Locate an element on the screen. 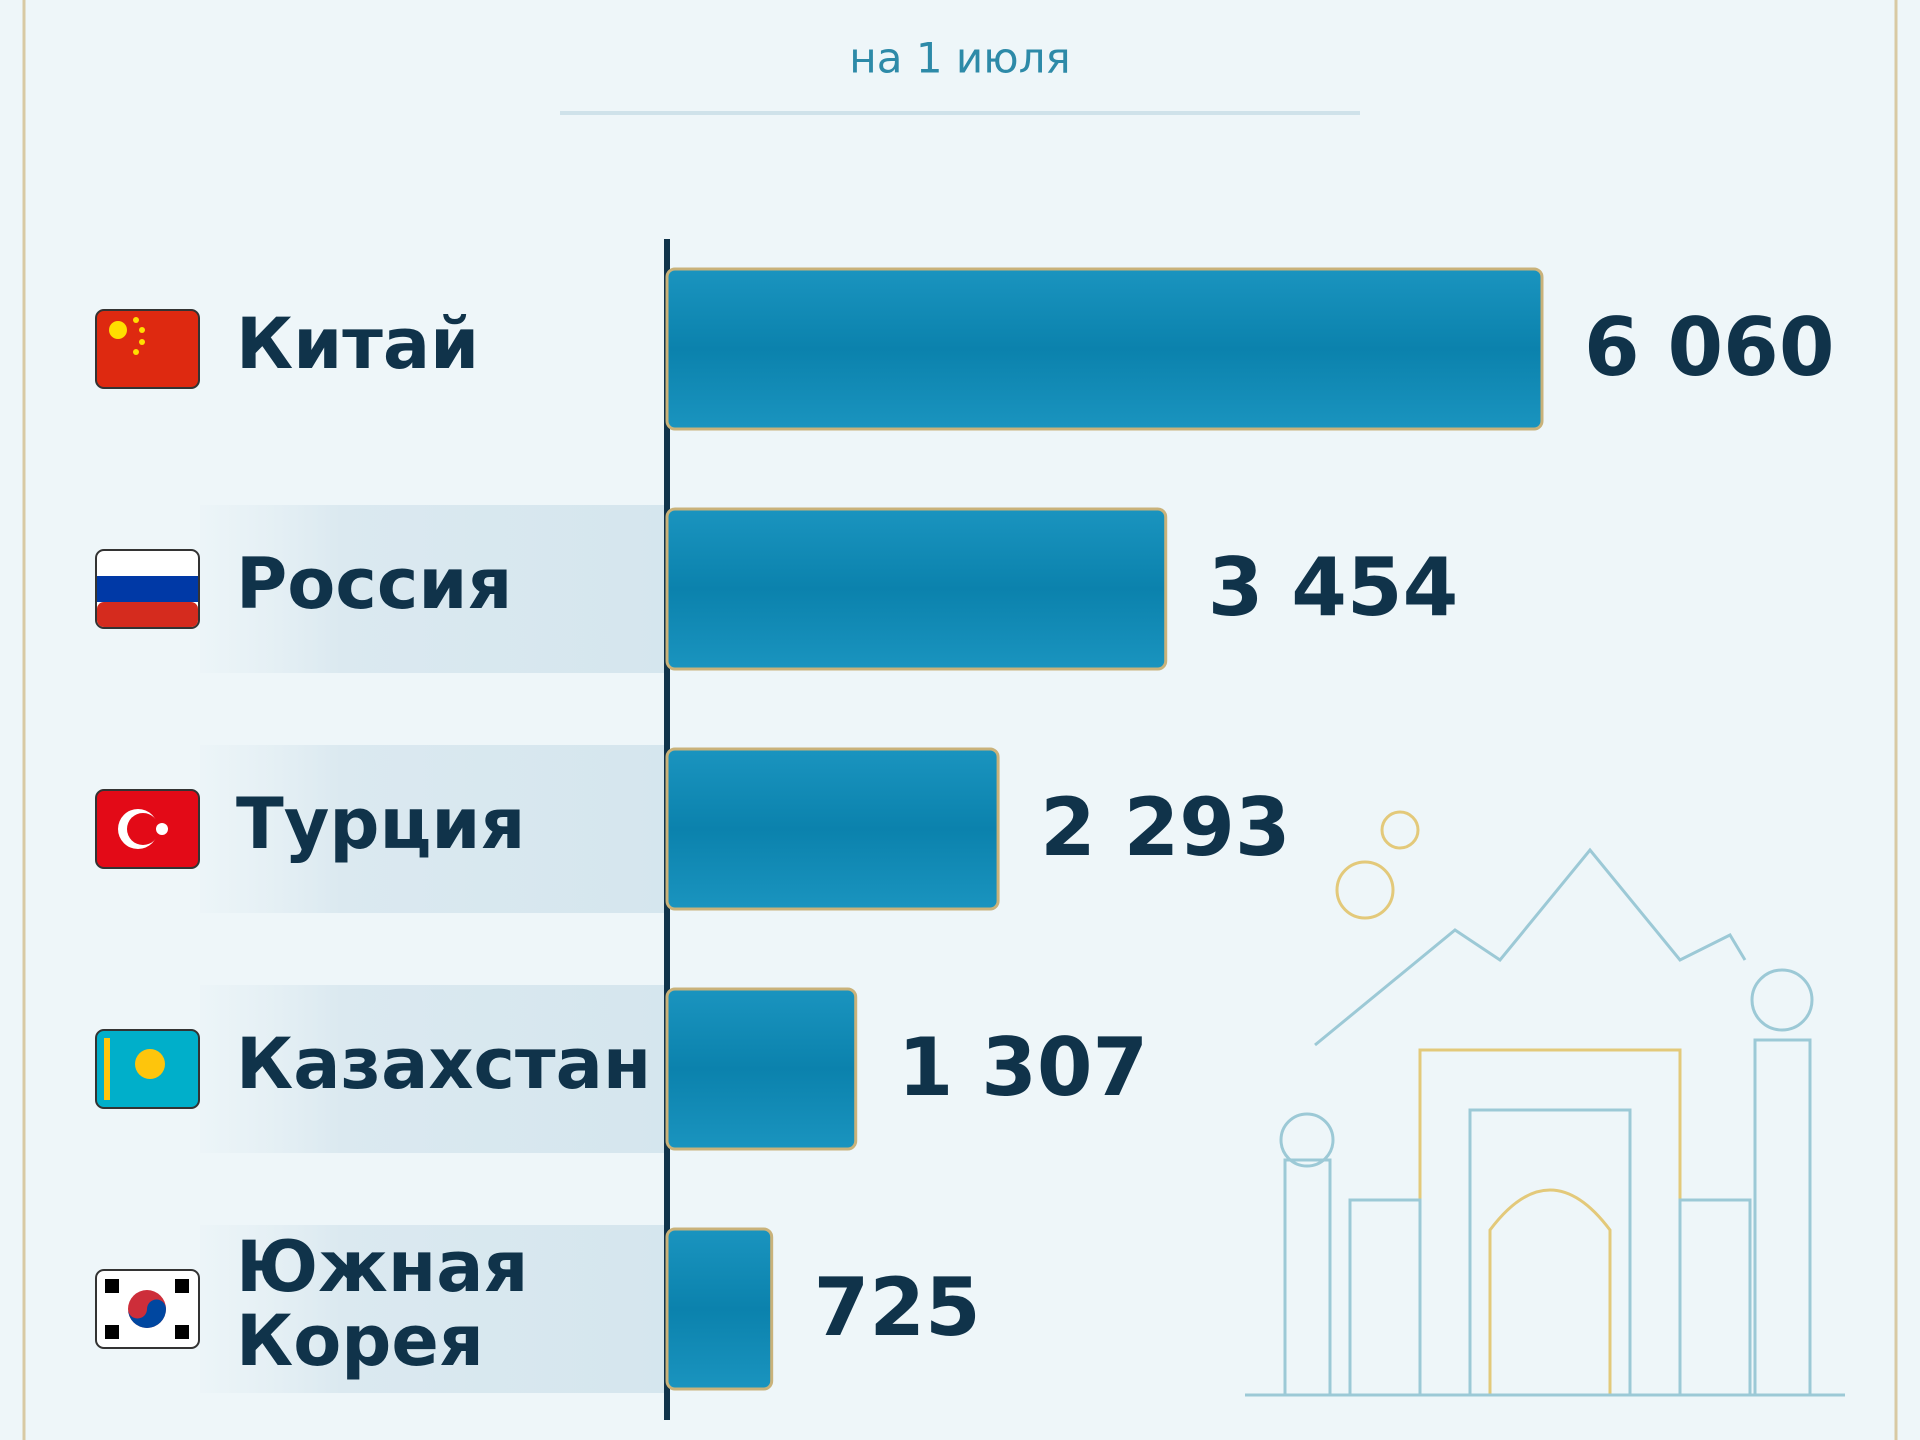  flag-taeguk is located at coordinates (147, 1313).